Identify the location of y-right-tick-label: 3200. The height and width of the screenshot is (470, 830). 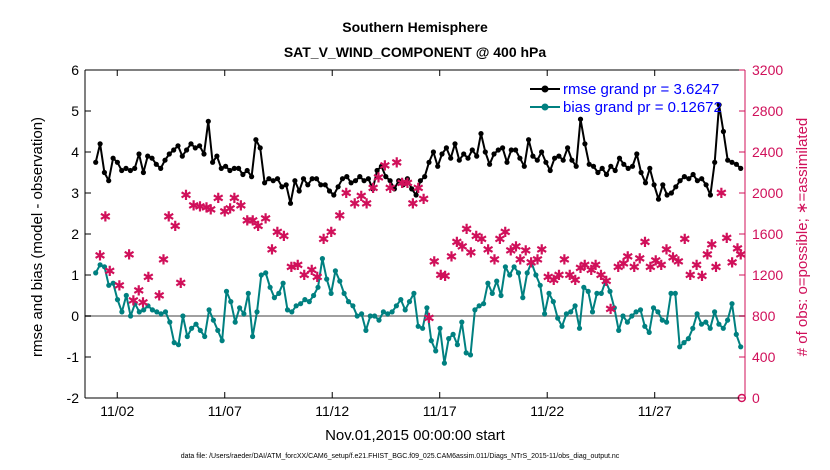
(767, 70).